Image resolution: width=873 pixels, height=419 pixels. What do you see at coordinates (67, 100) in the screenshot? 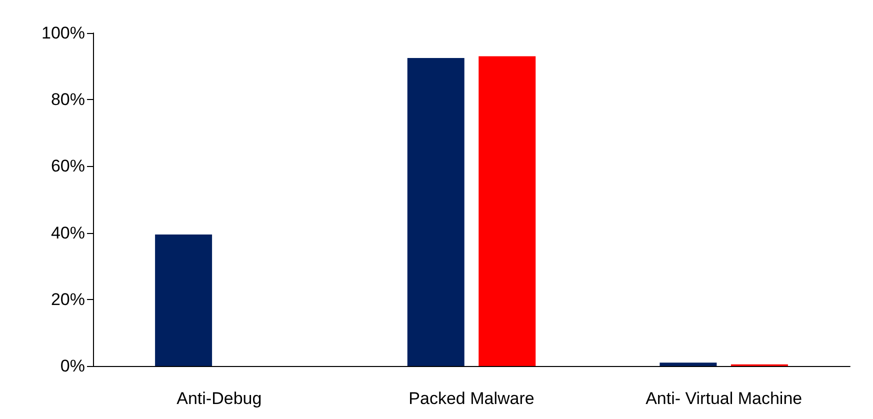
I see `y-tick-label: 80%` at bounding box center [67, 100].